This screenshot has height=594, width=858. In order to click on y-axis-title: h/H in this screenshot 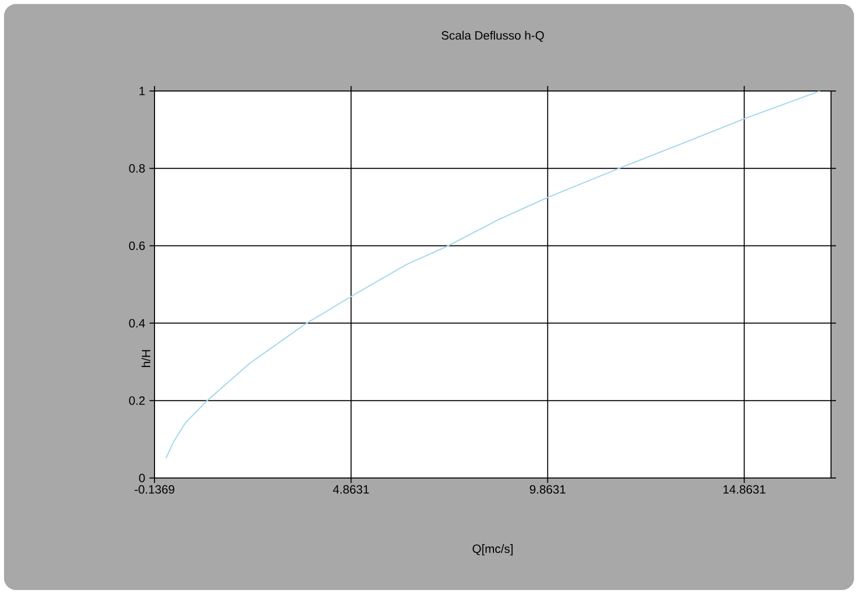, I will do `click(145, 358)`.